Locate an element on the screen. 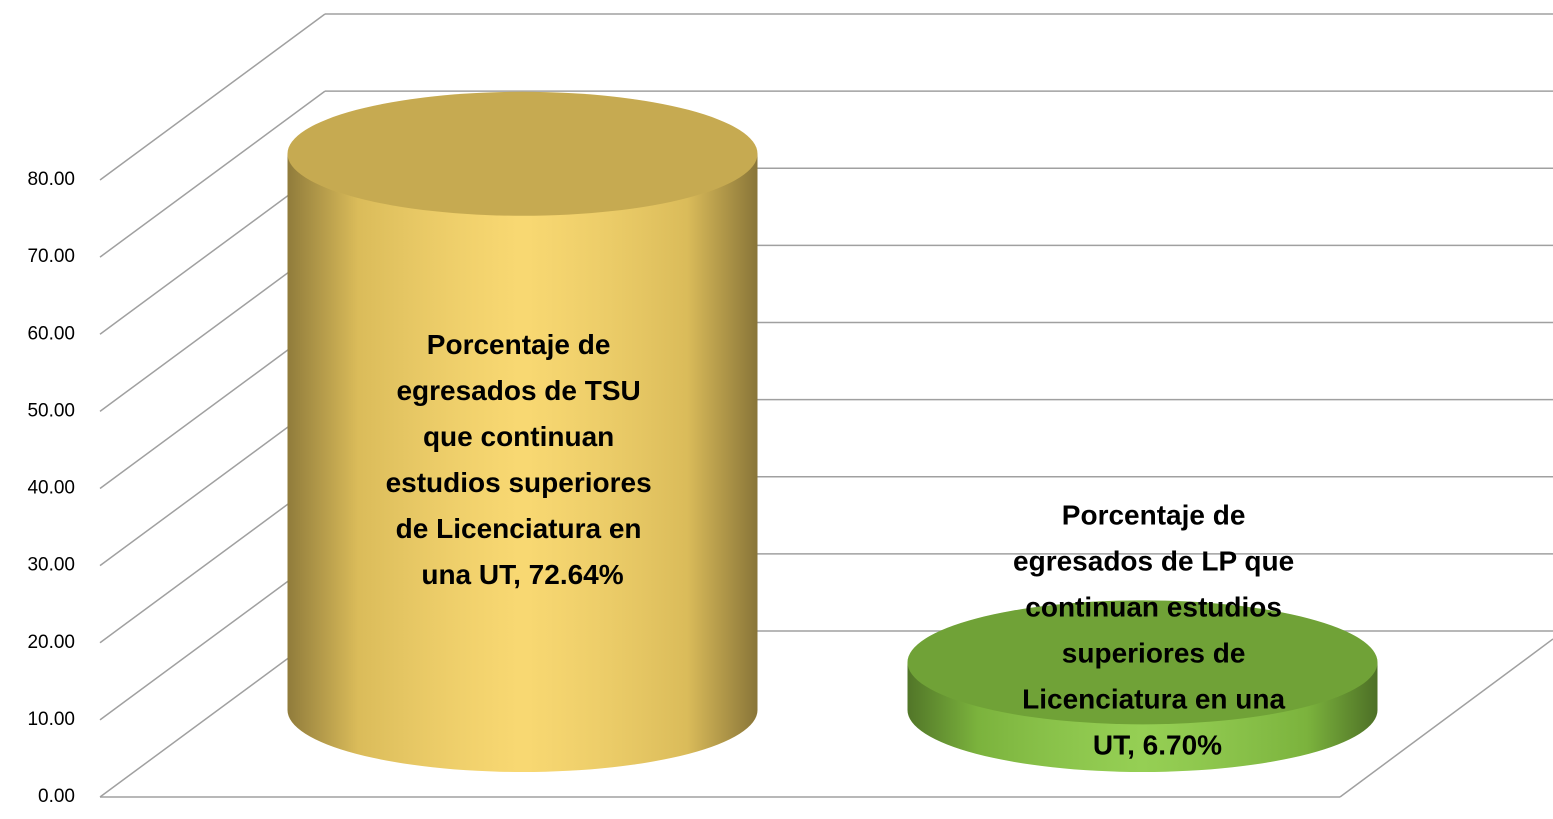 The width and height of the screenshot is (1553, 819). y-tick-label: 10.00 is located at coordinates (51, 719).